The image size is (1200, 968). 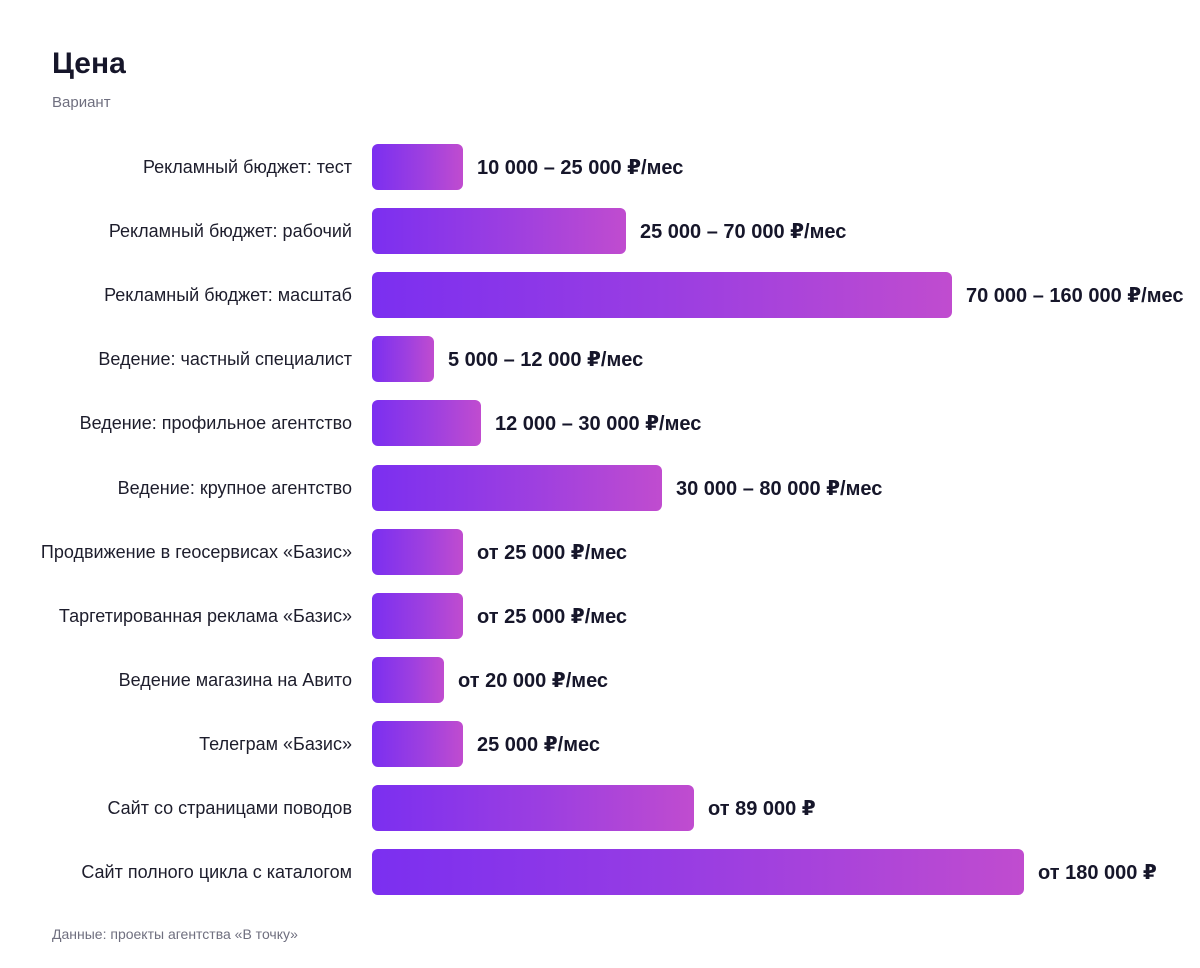 I want to click on value-label: 12 000 – 30 000 ₽/мес, so click(x=598, y=423).